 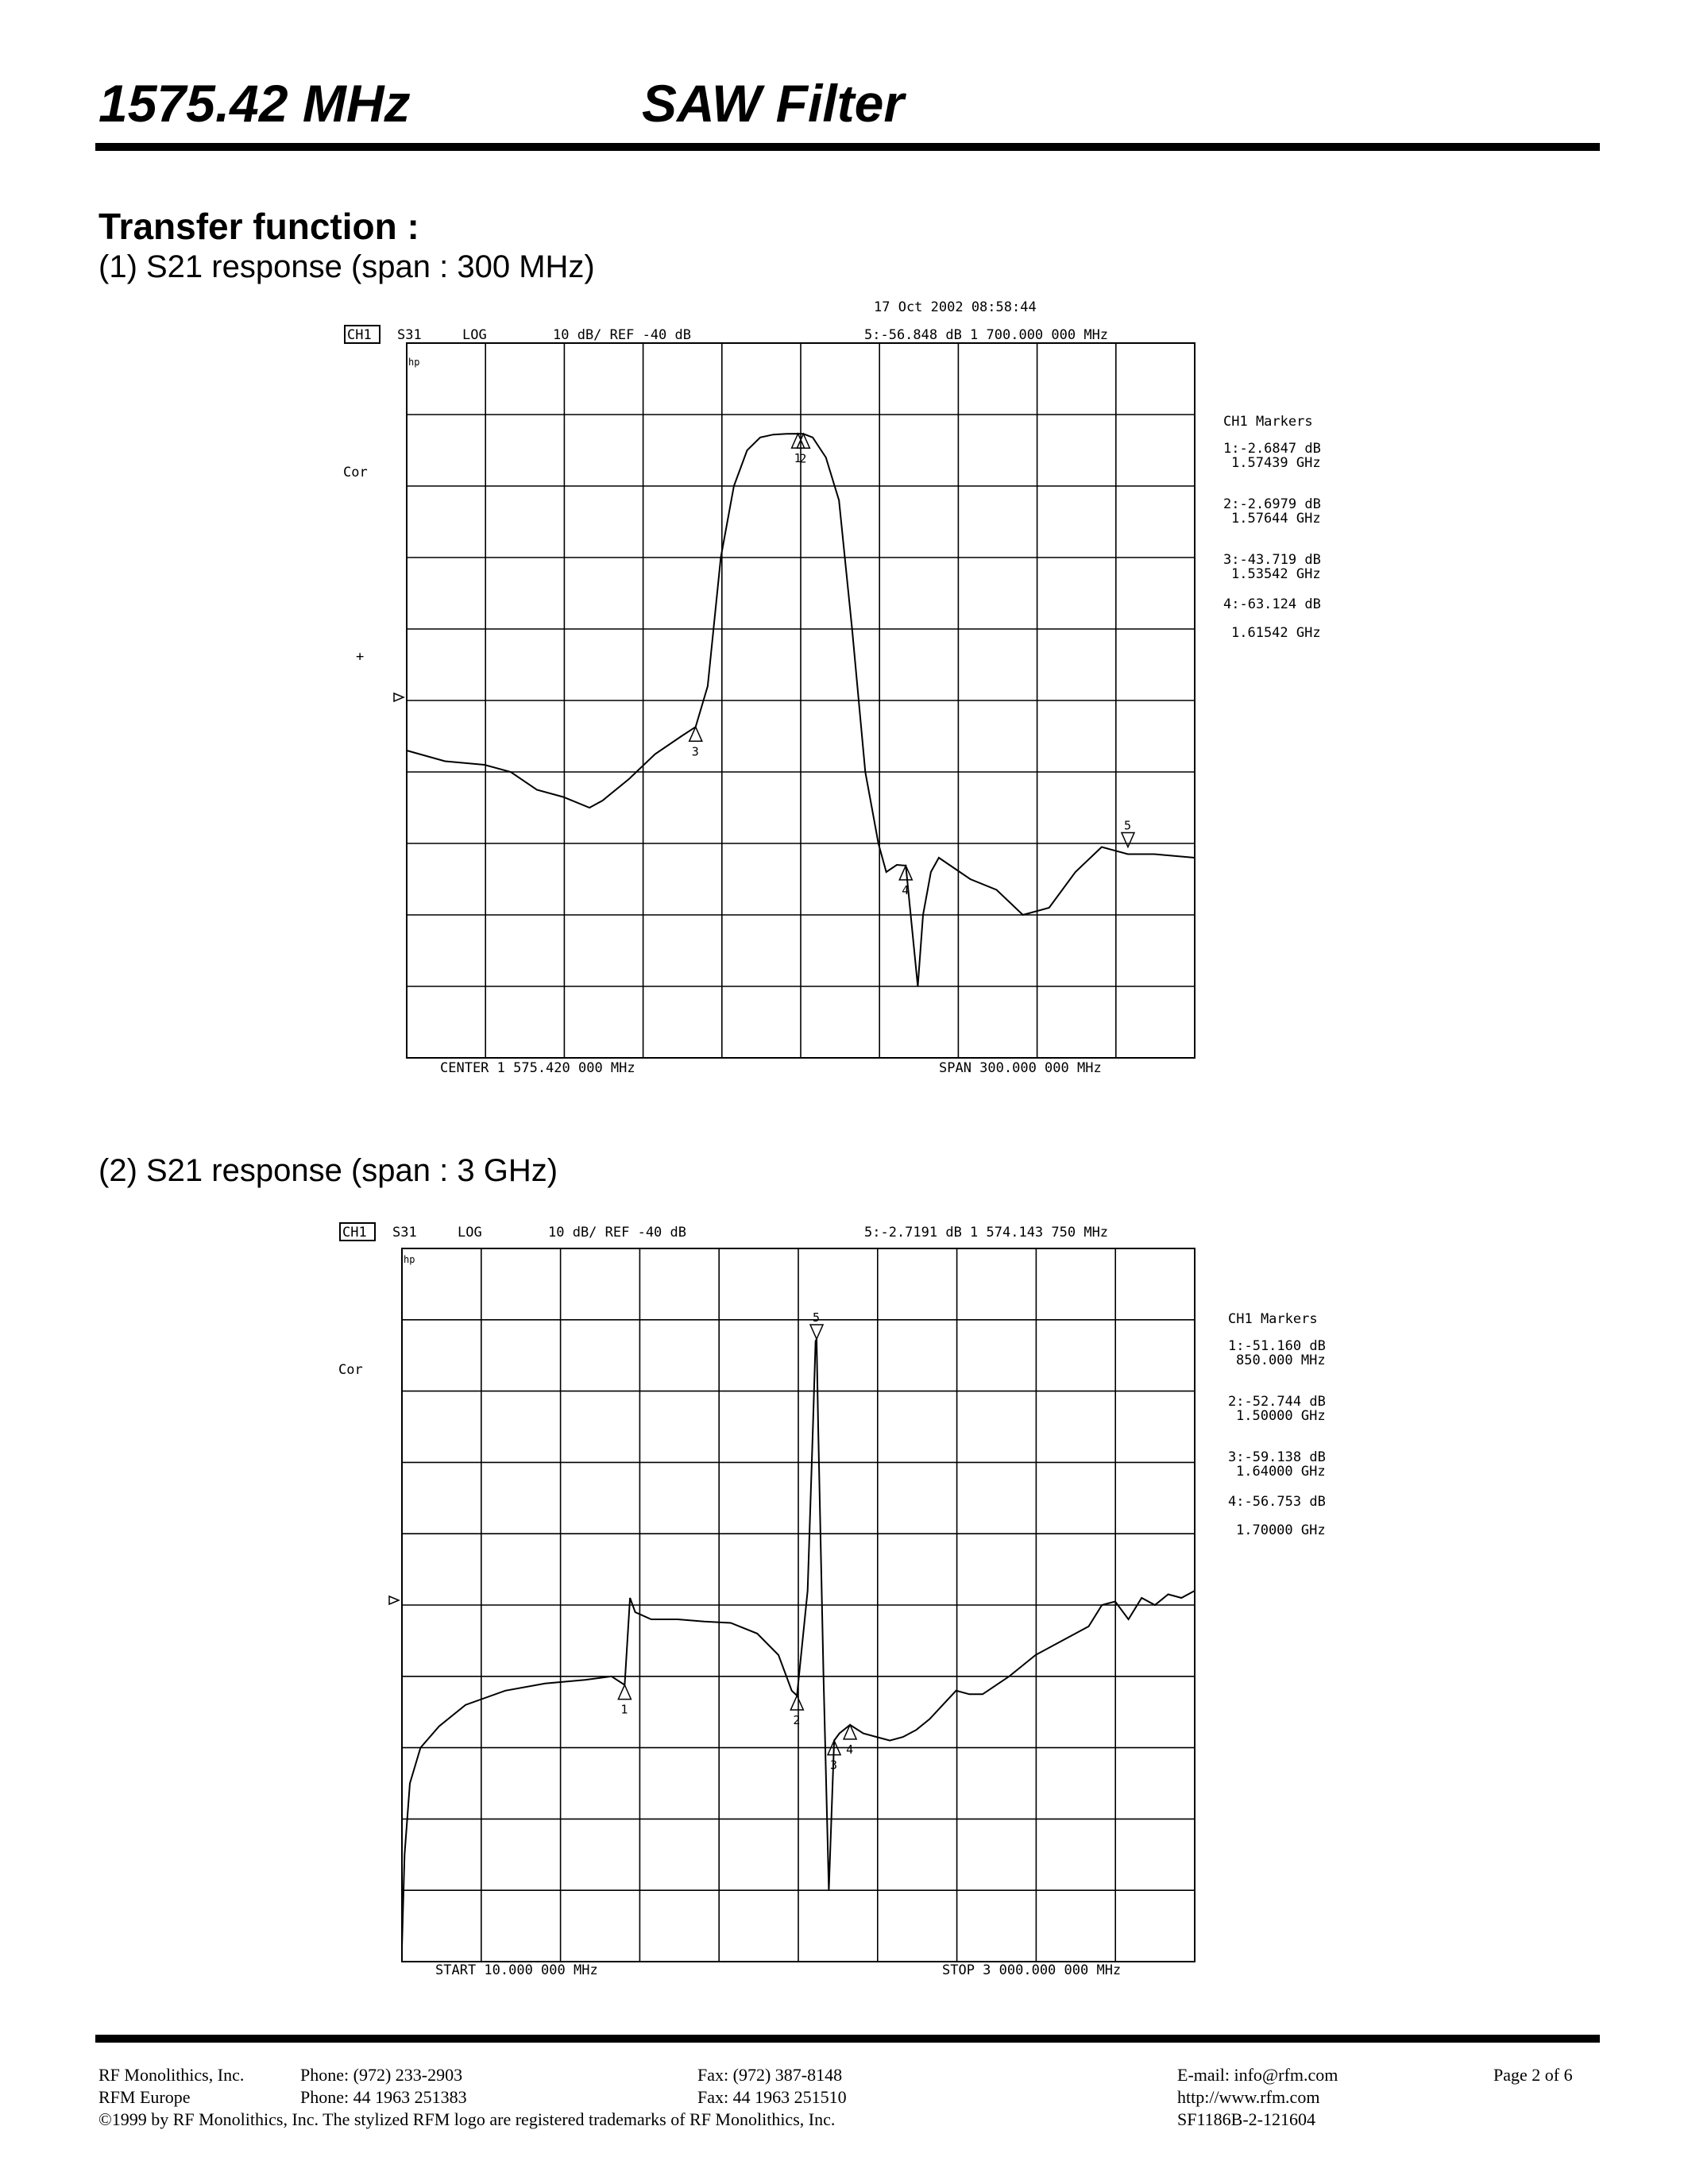 I want to click on chart2-footer-right: STOP 3 000.000 000 MHz, so click(x=1032, y=1970).